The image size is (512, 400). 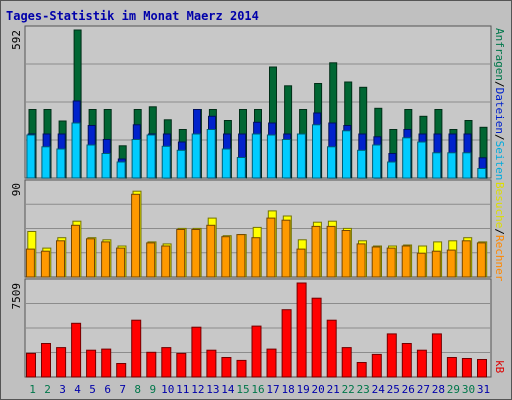 I want to click on panel-middle-max-label: 90, so click(x=16, y=189).